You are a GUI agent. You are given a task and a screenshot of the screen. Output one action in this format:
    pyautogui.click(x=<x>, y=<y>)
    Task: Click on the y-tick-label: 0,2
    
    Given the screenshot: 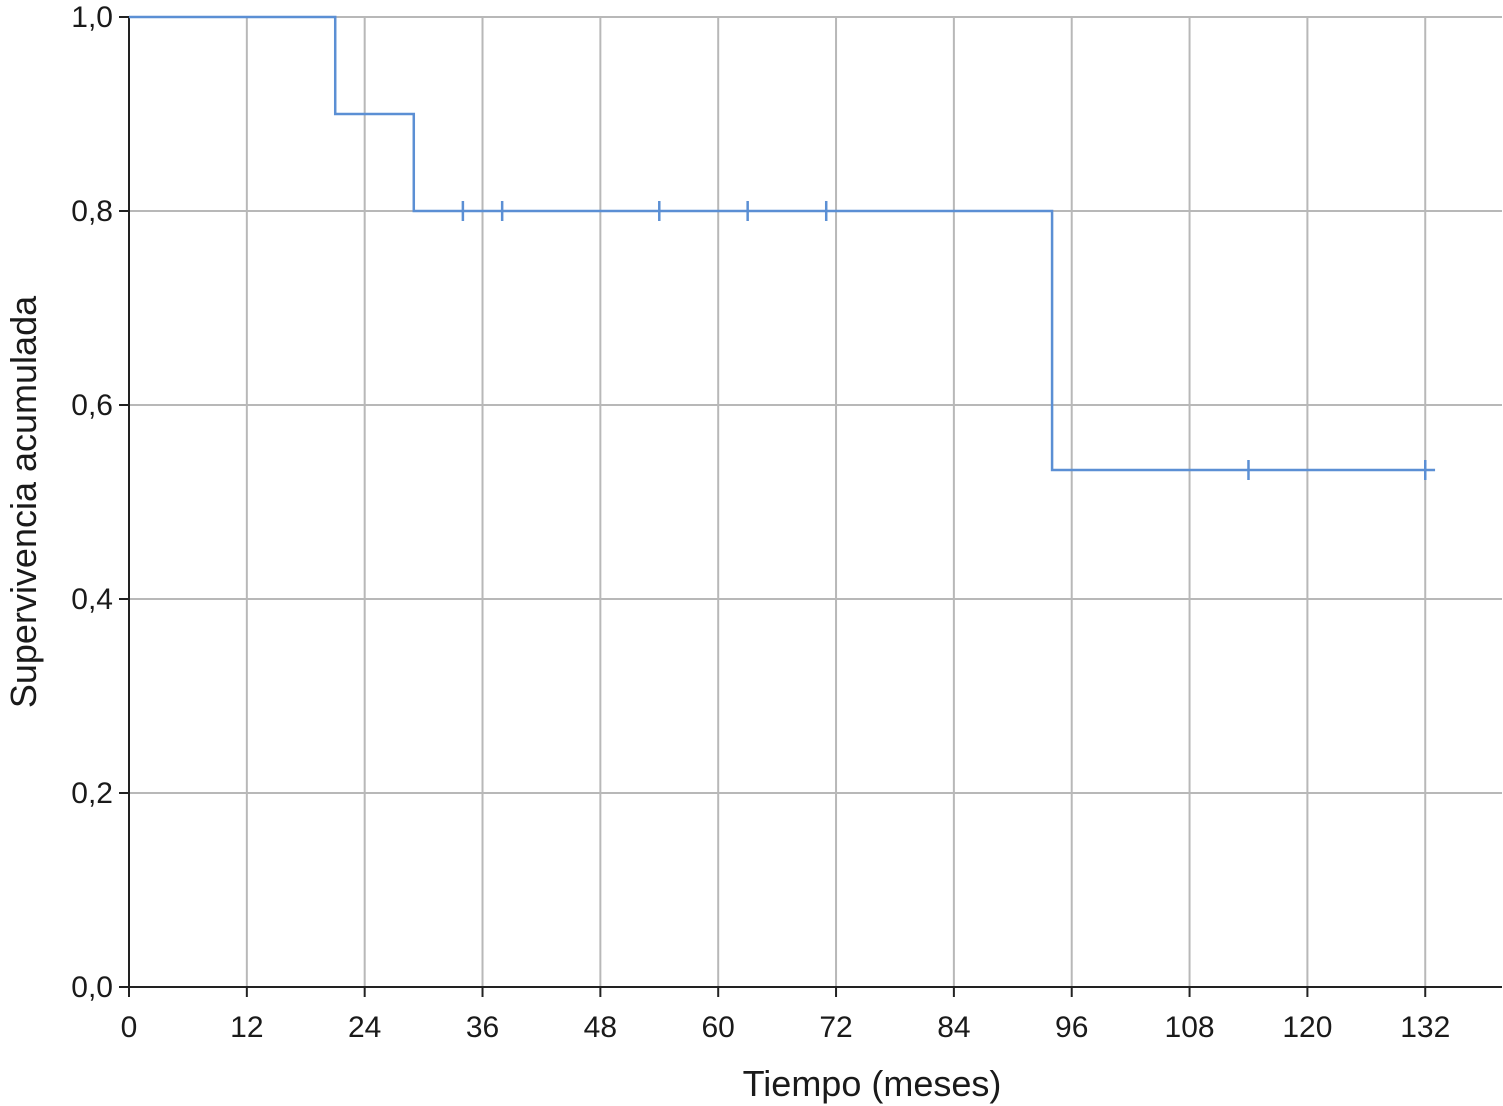 What is the action you would take?
    pyautogui.click(x=92, y=793)
    